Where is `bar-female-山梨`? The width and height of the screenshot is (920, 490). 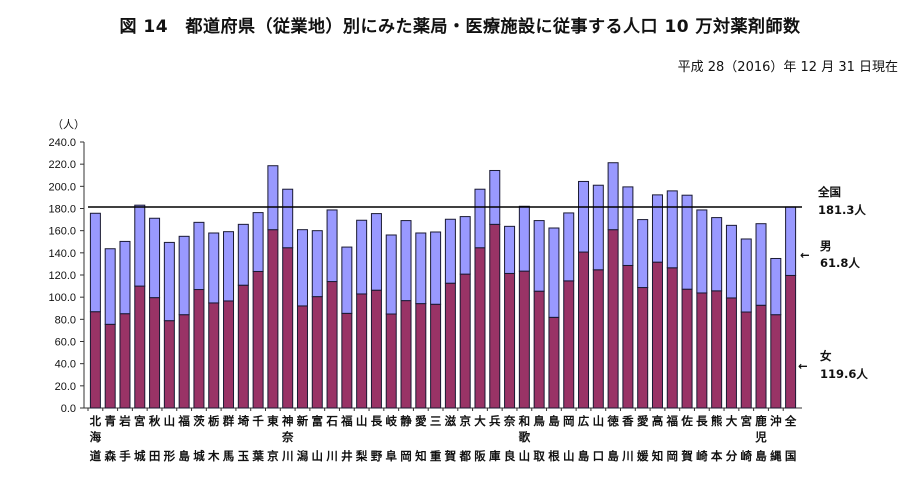
bar-female-山梨 is located at coordinates (362, 351).